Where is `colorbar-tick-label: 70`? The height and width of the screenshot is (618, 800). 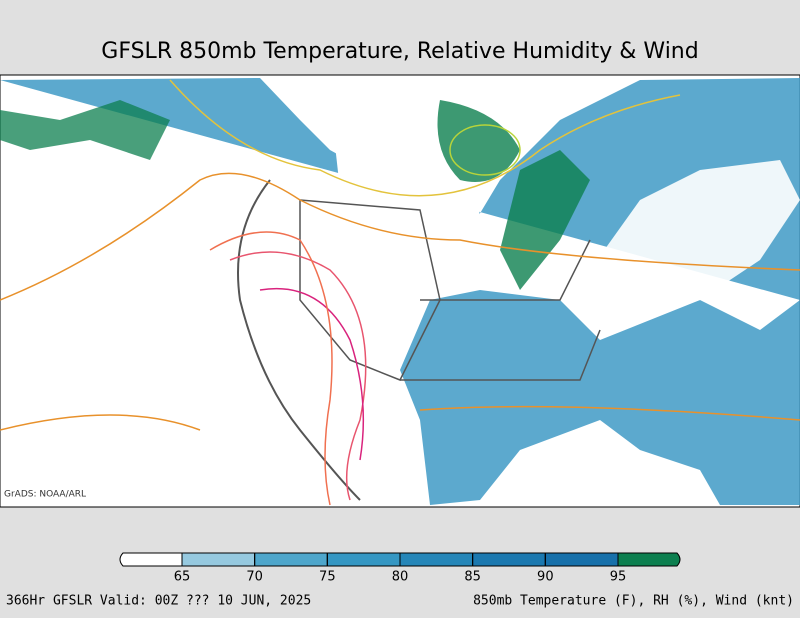 colorbar-tick-label: 70 is located at coordinates (254, 577).